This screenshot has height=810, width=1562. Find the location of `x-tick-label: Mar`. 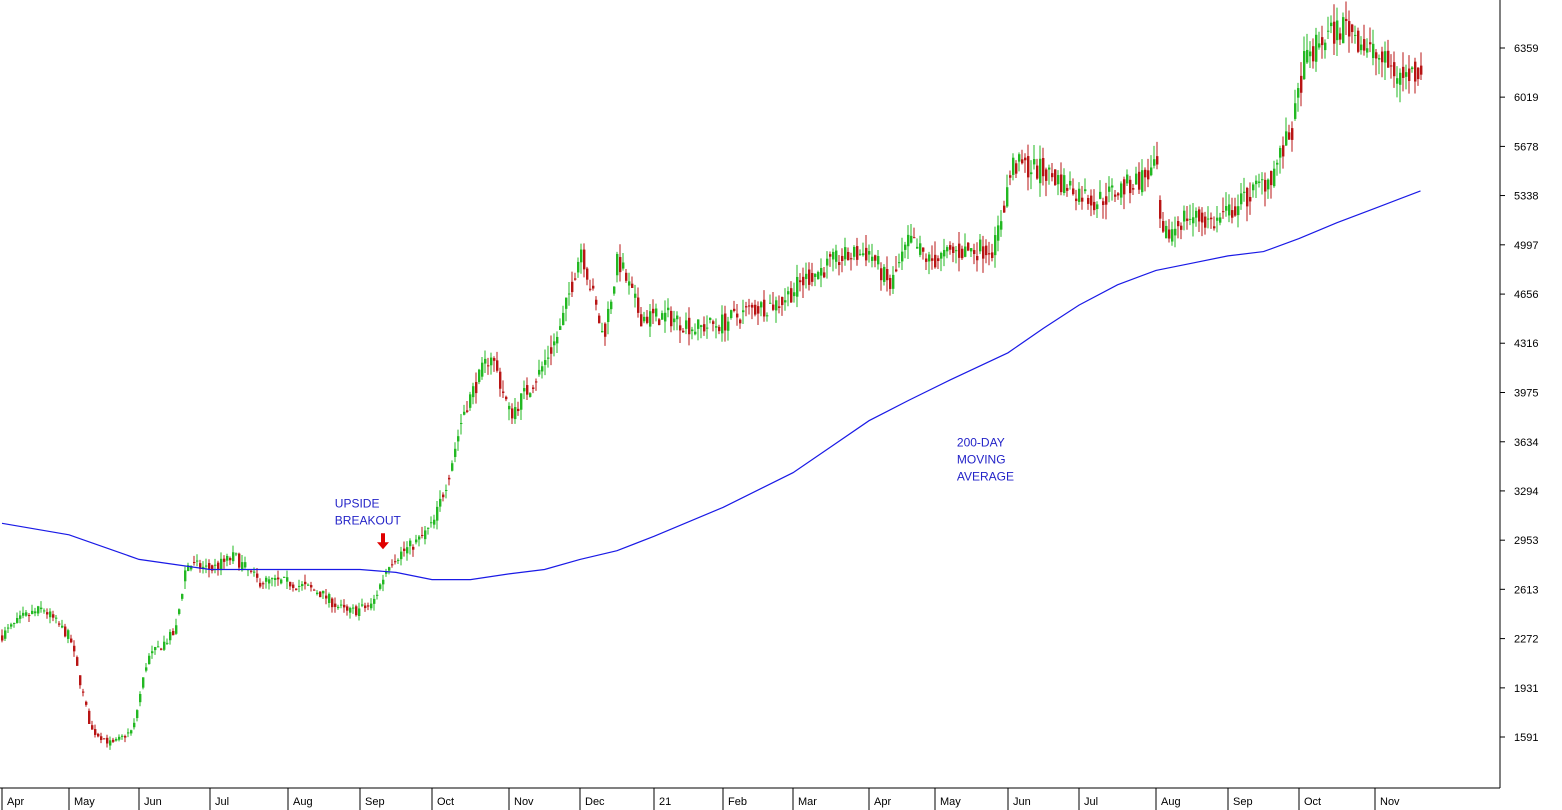

x-tick-label: Mar is located at coordinates (807, 802).